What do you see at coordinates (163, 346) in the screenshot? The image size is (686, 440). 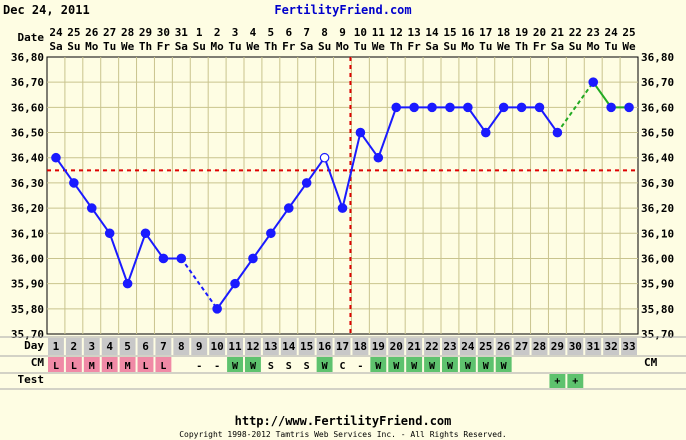 I see `day-number: 7` at bounding box center [163, 346].